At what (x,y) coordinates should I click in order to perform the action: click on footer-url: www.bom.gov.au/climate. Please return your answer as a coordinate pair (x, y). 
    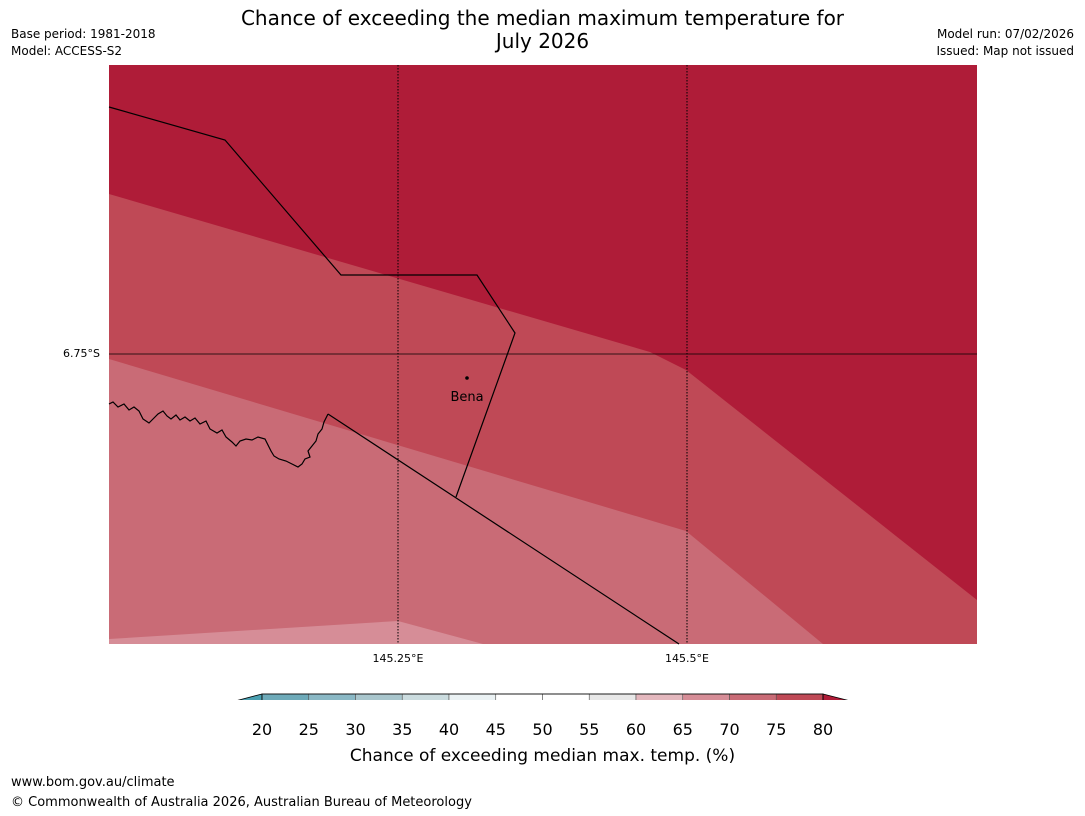
    Looking at the image, I should click on (93, 782).